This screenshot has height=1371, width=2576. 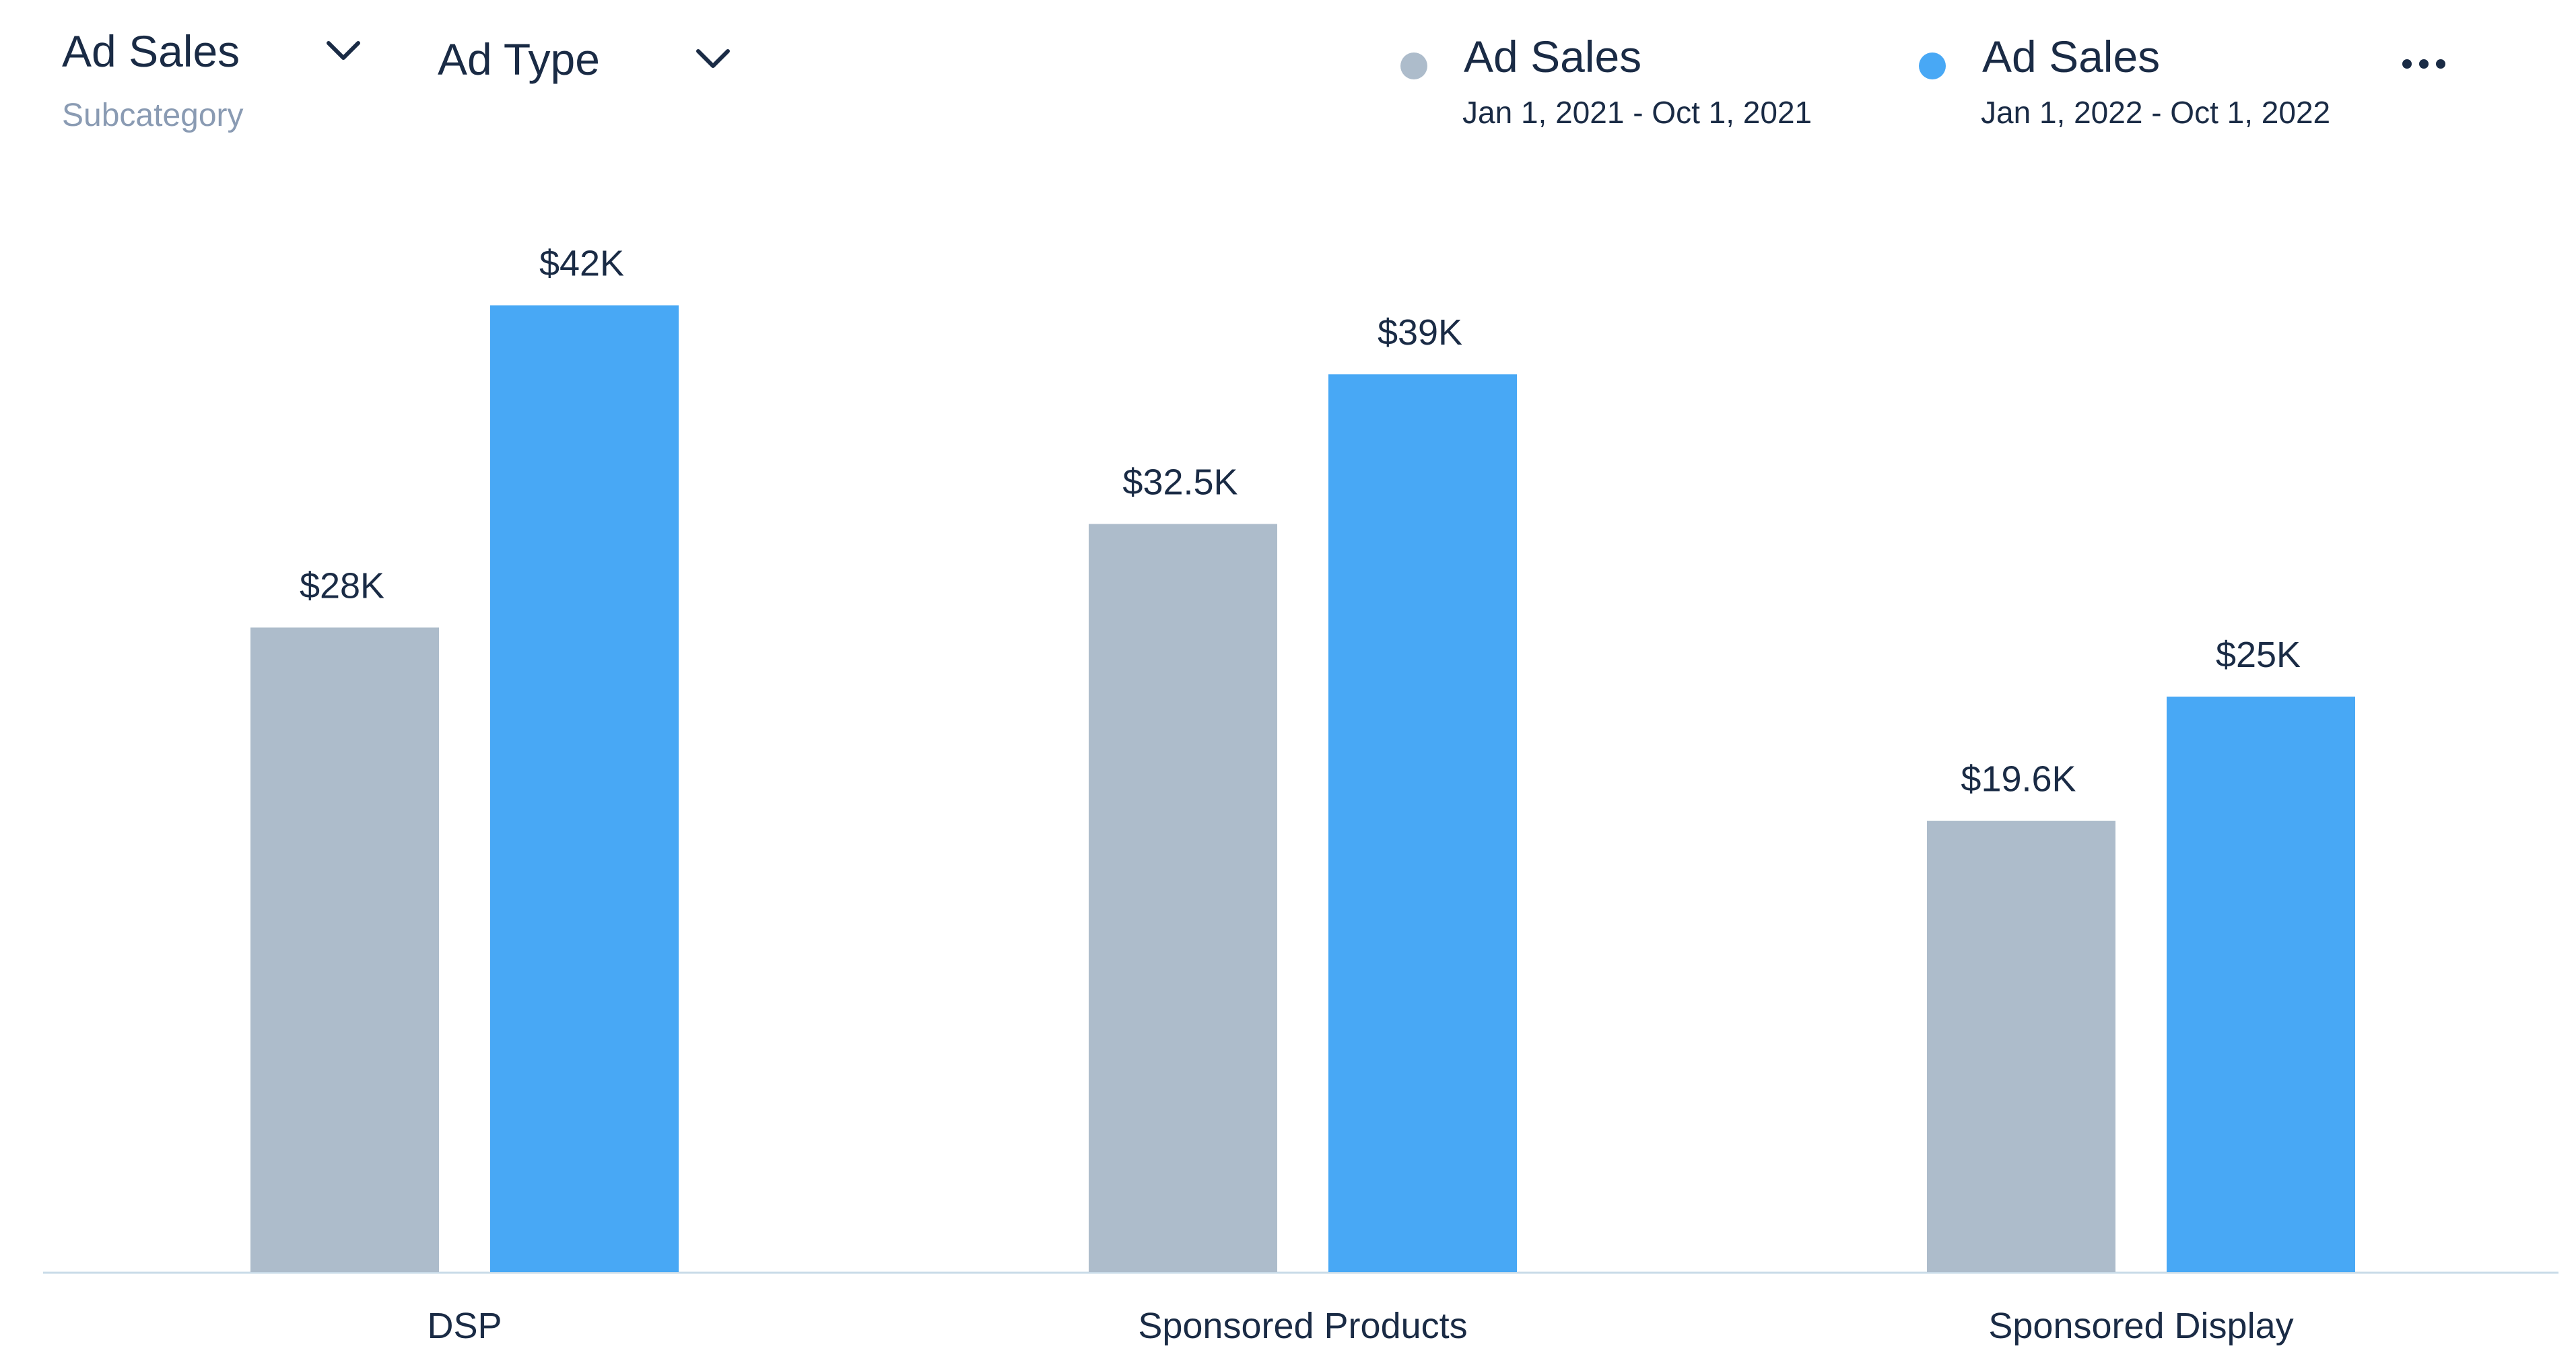 I want to click on category-label: Sponsored Display, so click(x=2140, y=1326).